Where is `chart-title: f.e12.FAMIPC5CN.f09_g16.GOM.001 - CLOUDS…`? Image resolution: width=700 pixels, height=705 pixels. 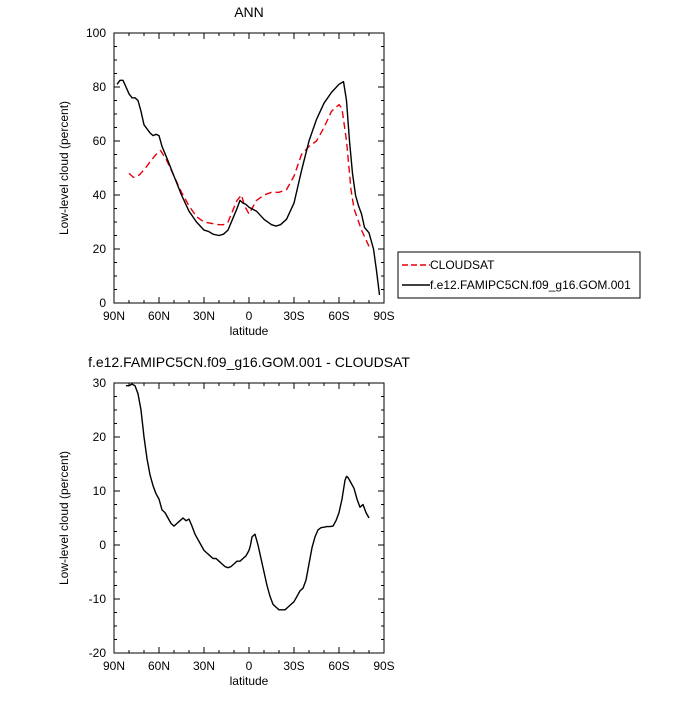 chart-title: f.e12.FAMIPC5CN.f09_g16.GOM.001 - CLOUDS… is located at coordinates (249, 362).